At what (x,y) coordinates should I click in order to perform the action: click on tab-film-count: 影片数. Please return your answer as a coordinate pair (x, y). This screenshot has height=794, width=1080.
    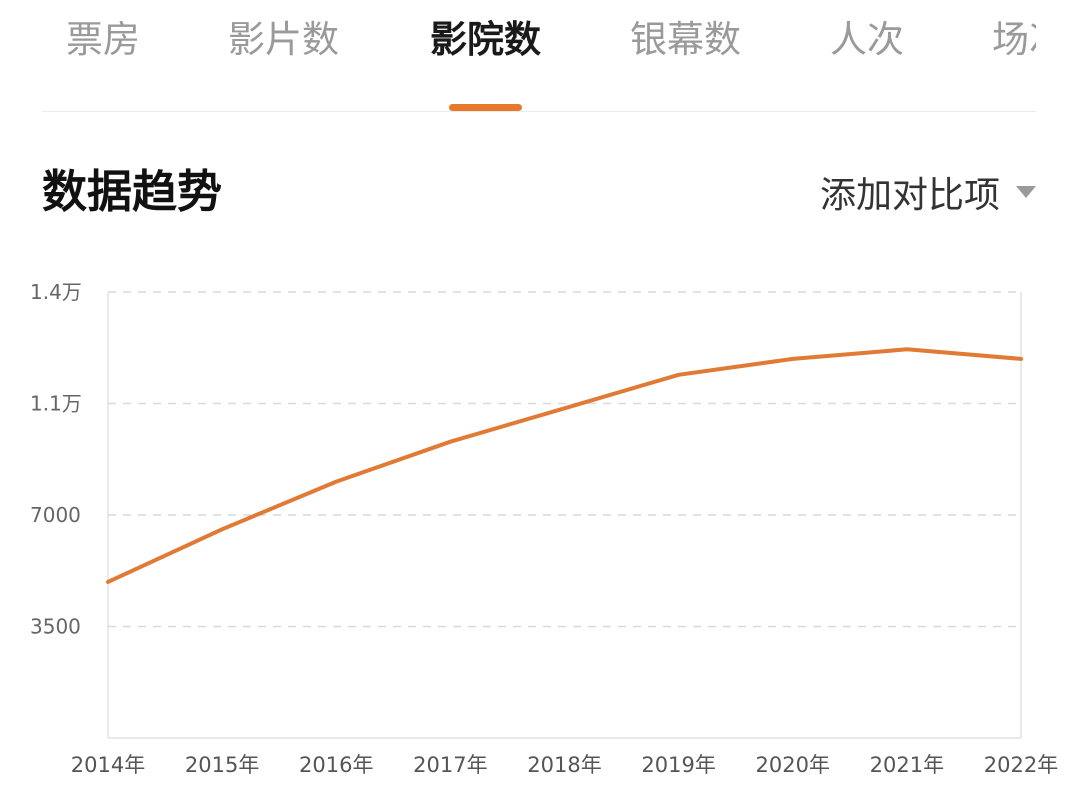
    Looking at the image, I should click on (283, 39).